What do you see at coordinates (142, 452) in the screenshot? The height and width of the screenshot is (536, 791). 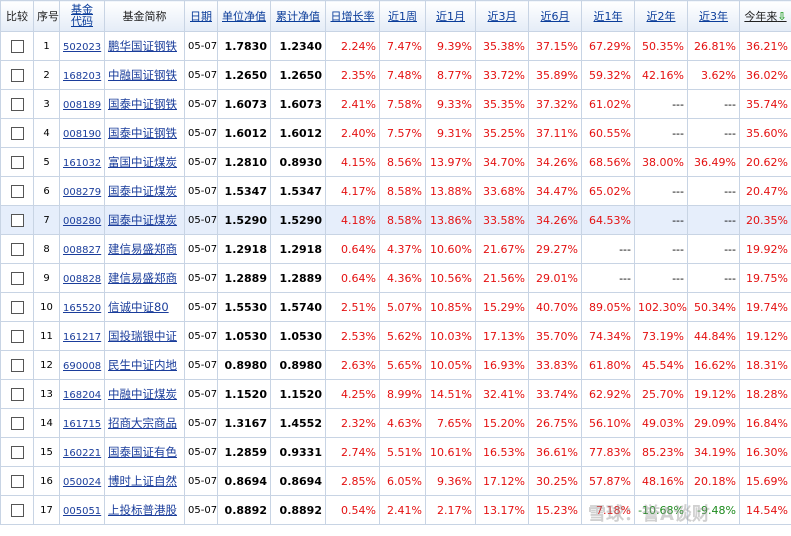 I see `fund-name-link: 国泰国证有色` at bounding box center [142, 452].